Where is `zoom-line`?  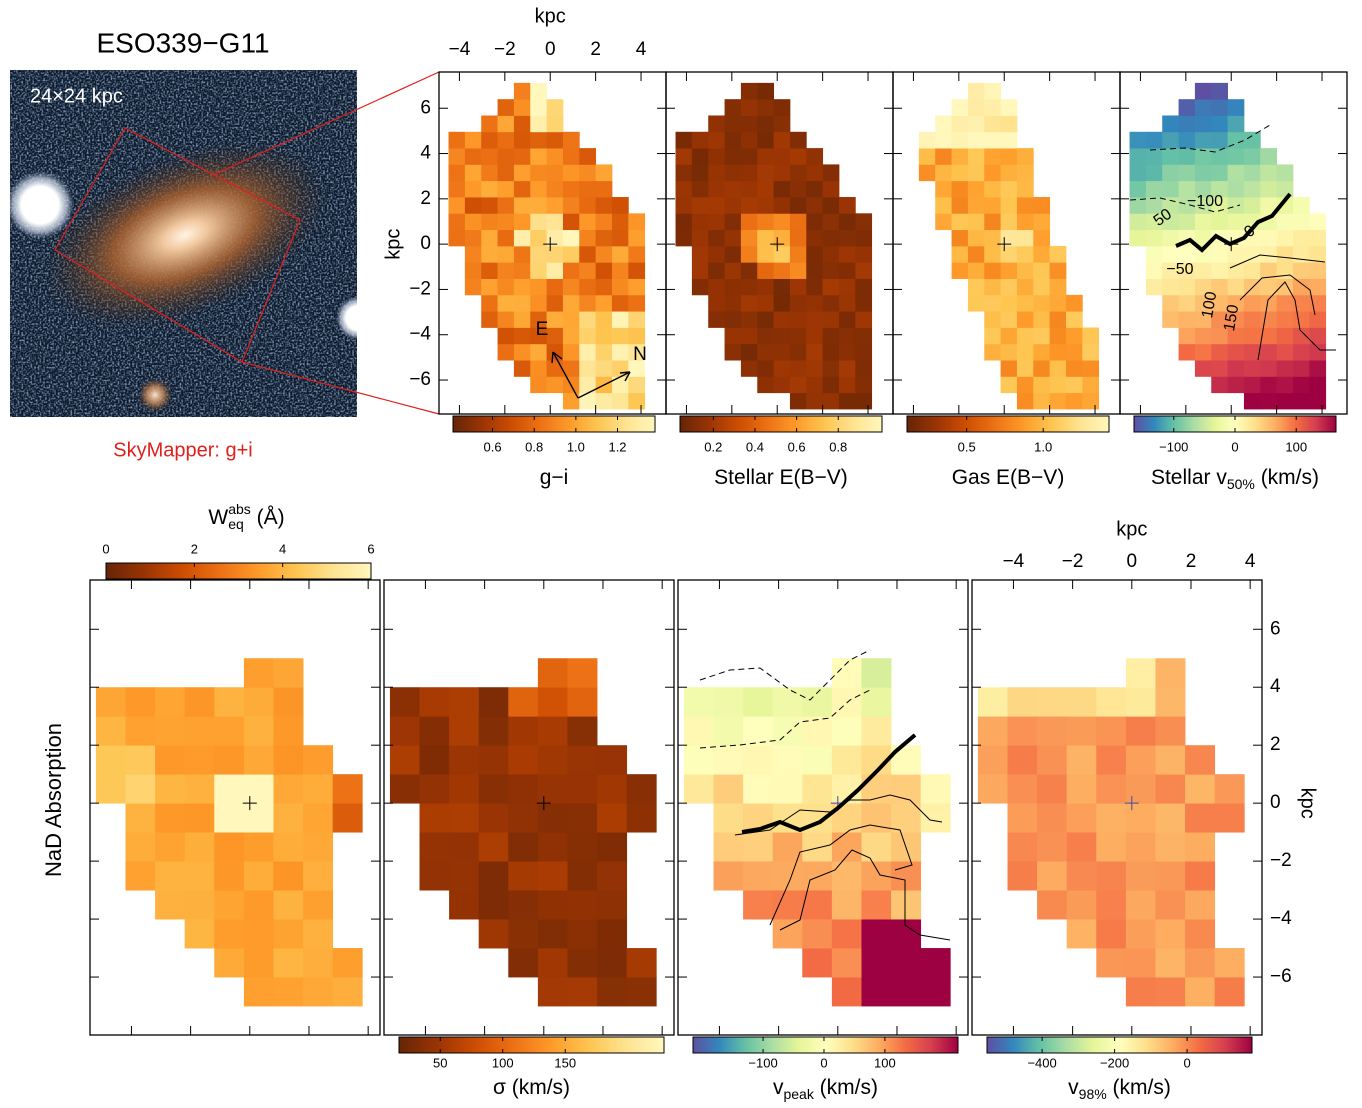
zoom-line is located at coordinates (340, 388).